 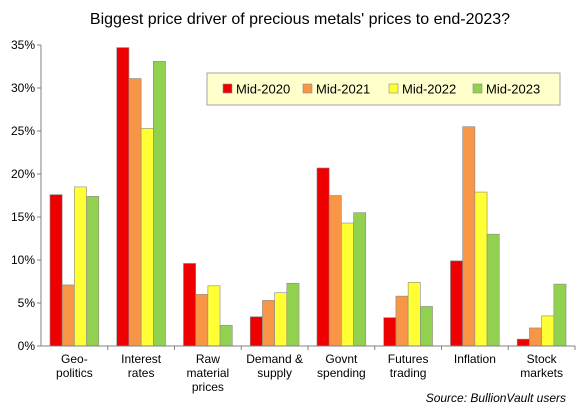 I want to click on y-tick-label: 20%, so click(x=23, y=174).